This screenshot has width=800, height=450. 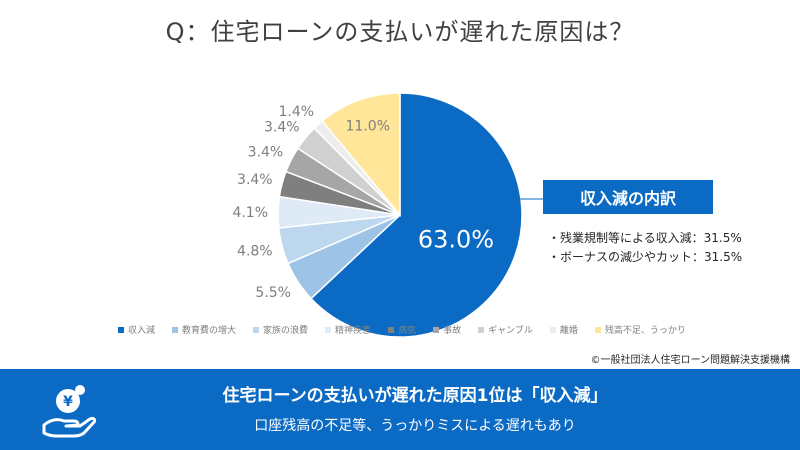 I want to click on legend-label: 家族の浪費, so click(x=286, y=331).